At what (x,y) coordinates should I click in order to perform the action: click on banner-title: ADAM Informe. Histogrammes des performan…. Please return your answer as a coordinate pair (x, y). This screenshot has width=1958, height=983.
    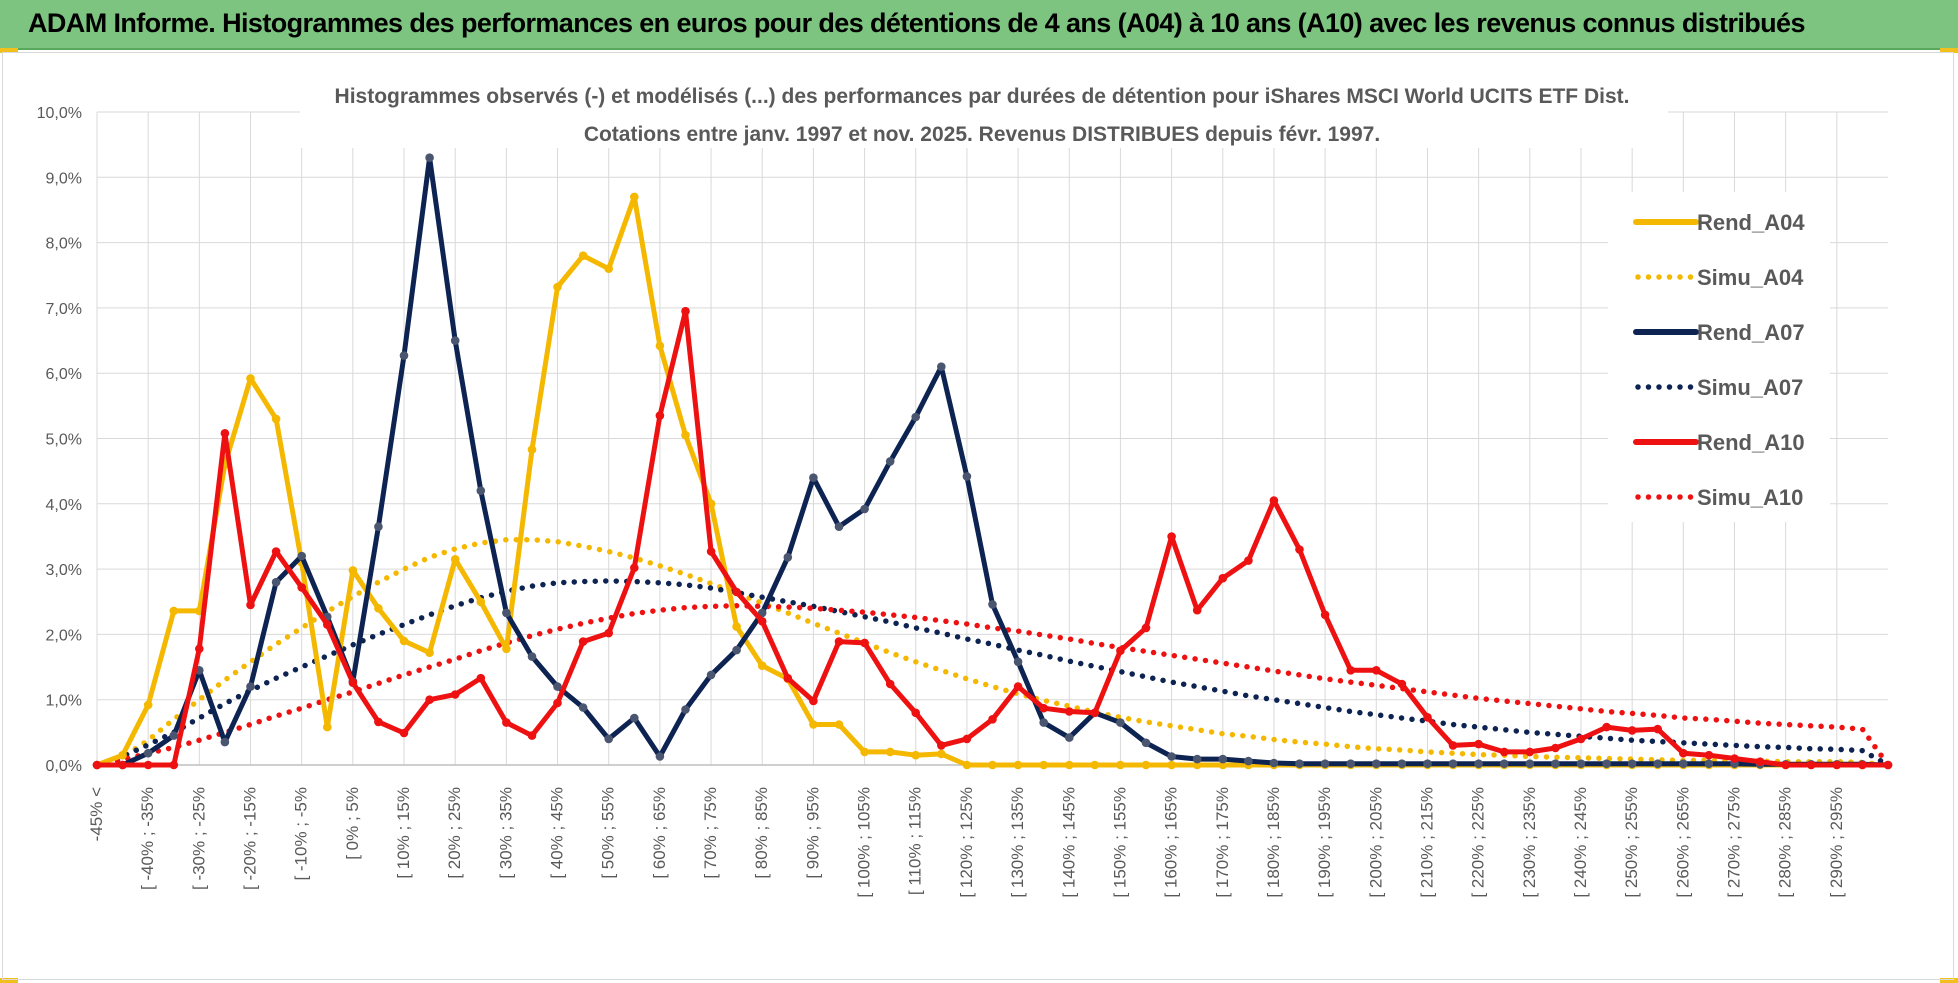
    Looking at the image, I should click on (916, 23).